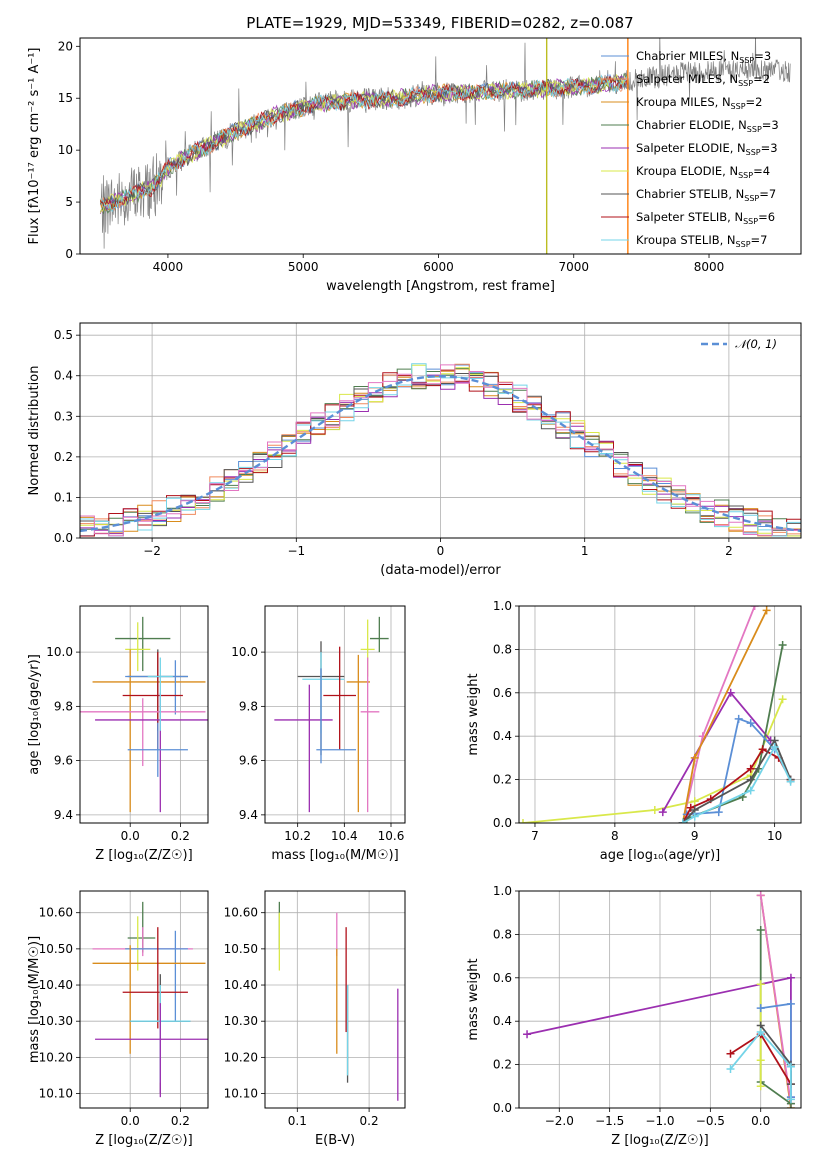  I want to click on x-tick-label: 9, so click(695, 836).